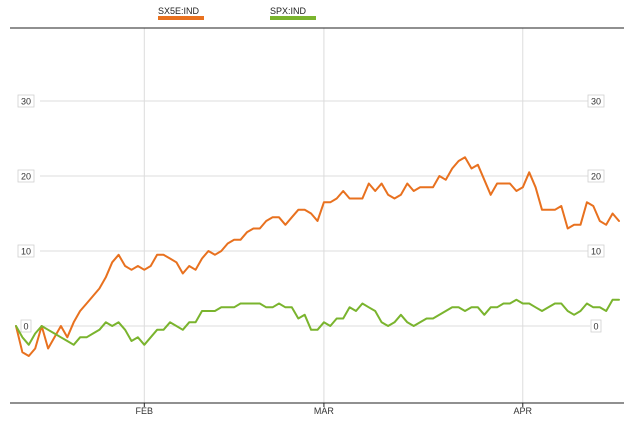  I want to click on x-tick-labels: FEBMARAPRMAY, so click(334, 411).